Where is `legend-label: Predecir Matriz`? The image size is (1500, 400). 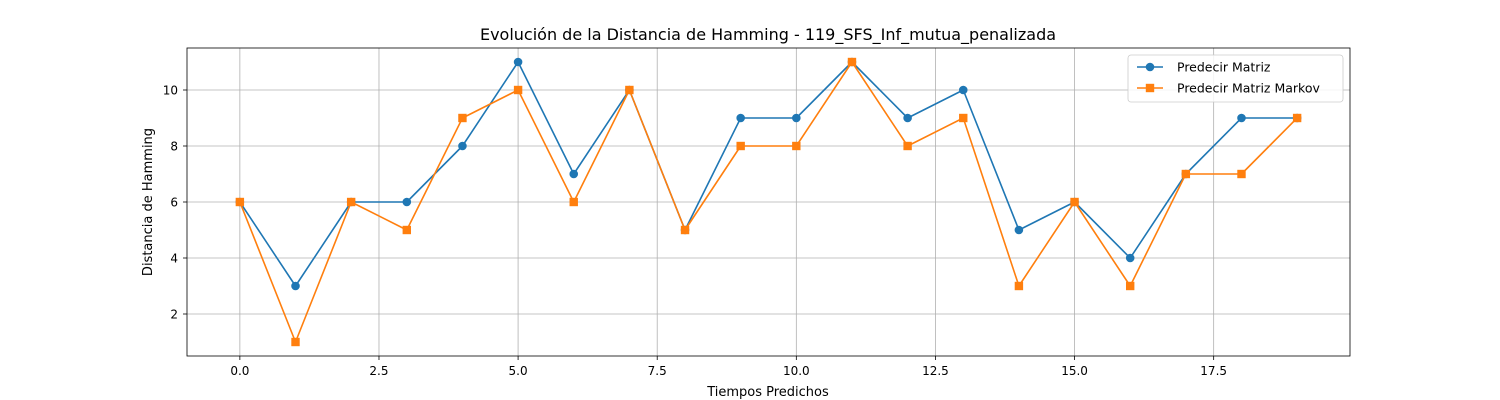
legend-label: Predecir Matriz is located at coordinates (1224, 67).